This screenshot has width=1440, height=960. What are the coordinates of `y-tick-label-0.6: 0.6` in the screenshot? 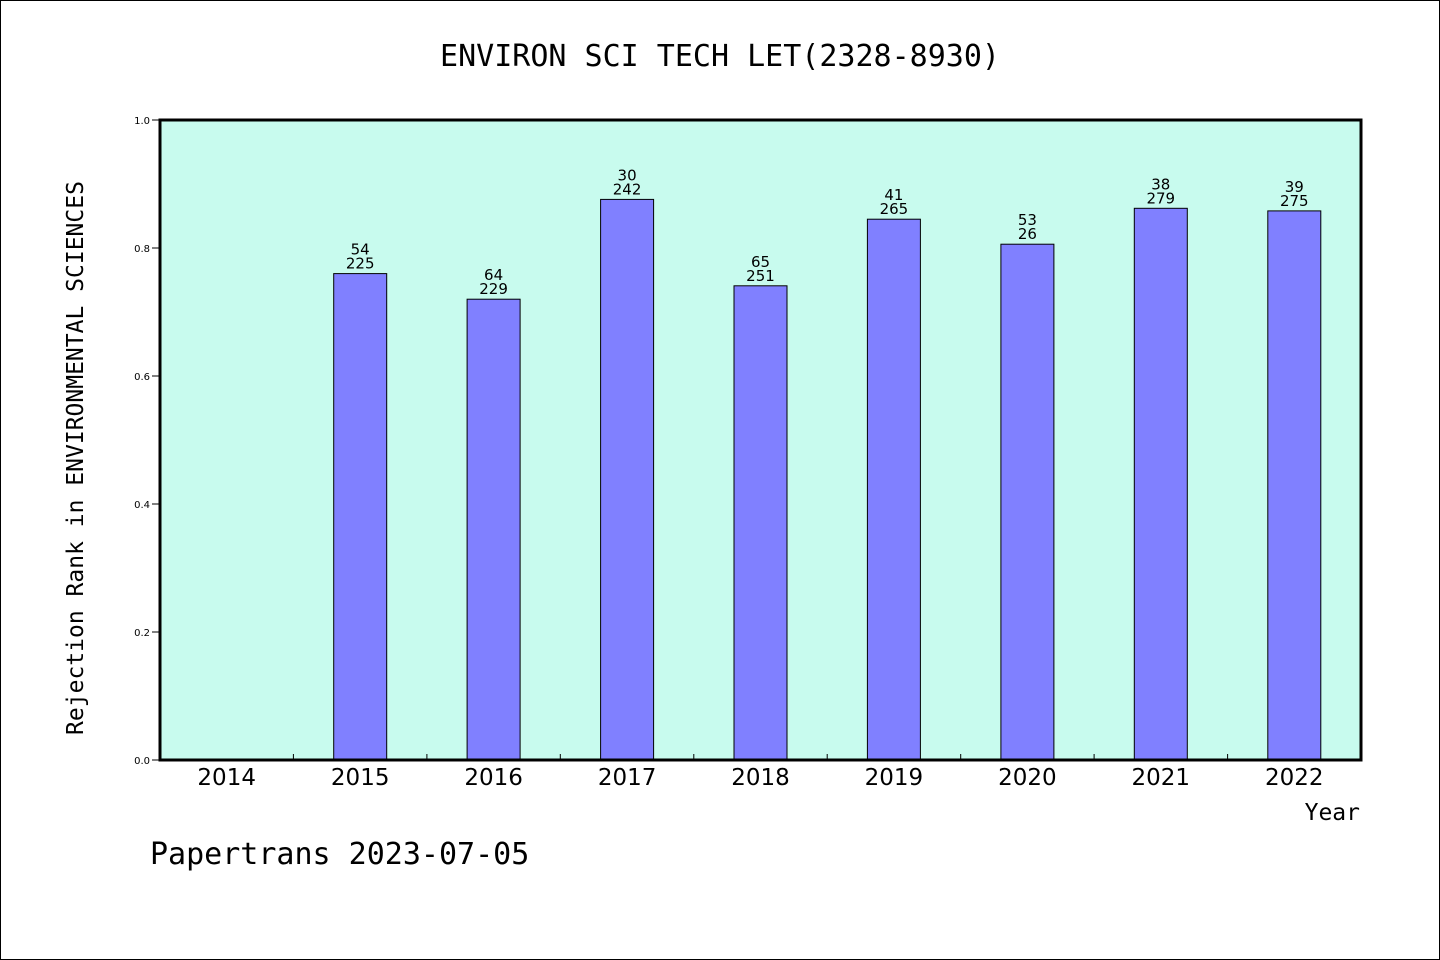 It's located at (142, 377).